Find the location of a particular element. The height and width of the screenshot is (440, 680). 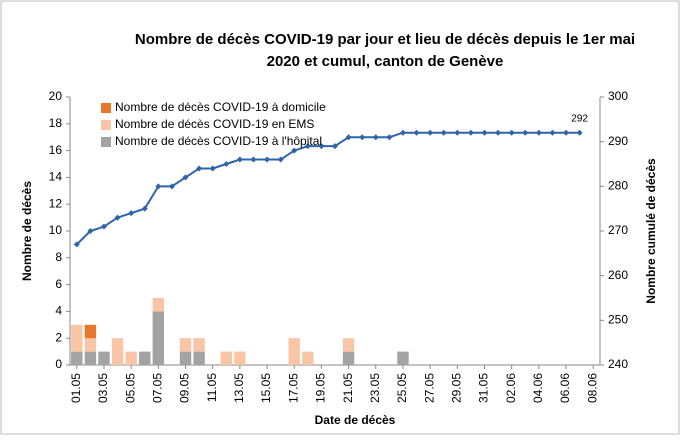

y2-tick-label: 300 is located at coordinates (618, 96).